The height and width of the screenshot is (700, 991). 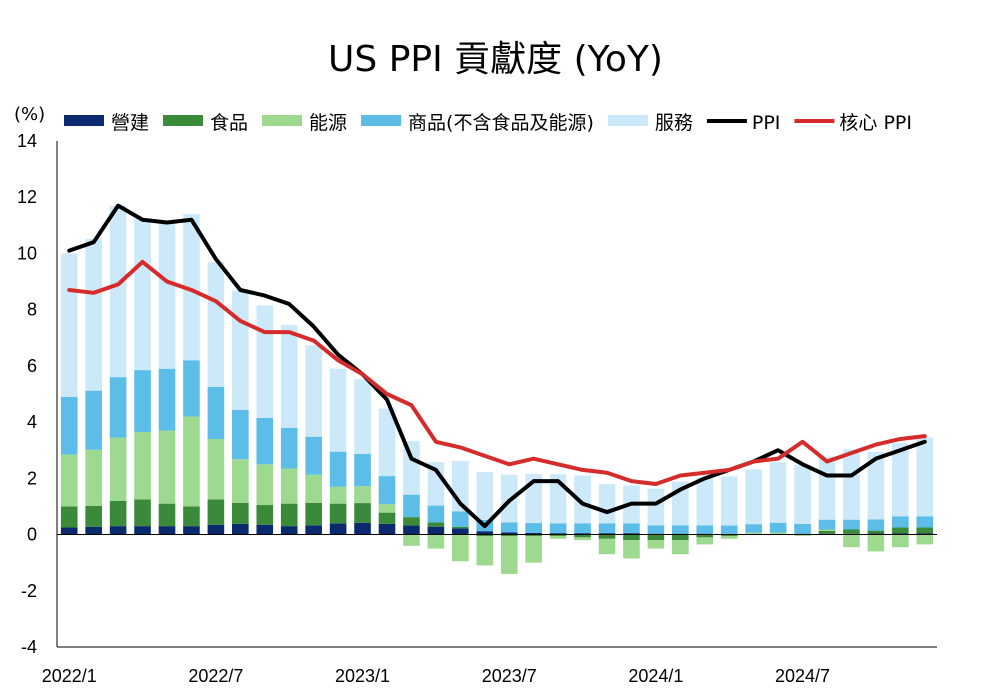 What do you see at coordinates (32, 310) in the screenshot?
I see `y-tick-label: 8` at bounding box center [32, 310].